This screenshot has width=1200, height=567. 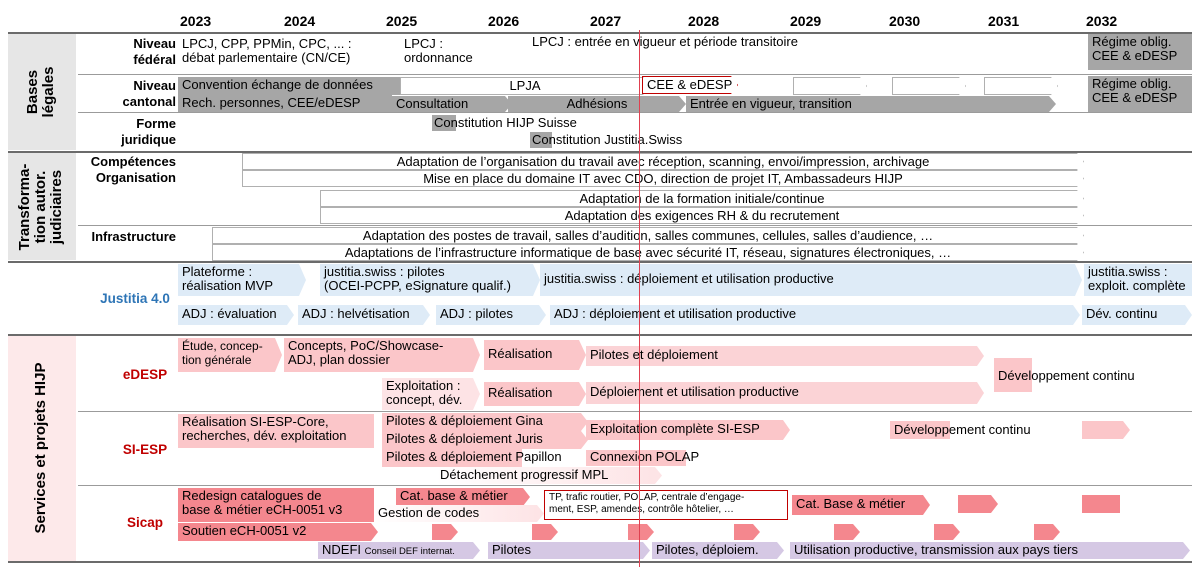 What do you see at coordinates (341, 549) in the screenshot?
I see `bar-ndefi-label: NDEFI` at bounding box center [341, 549].